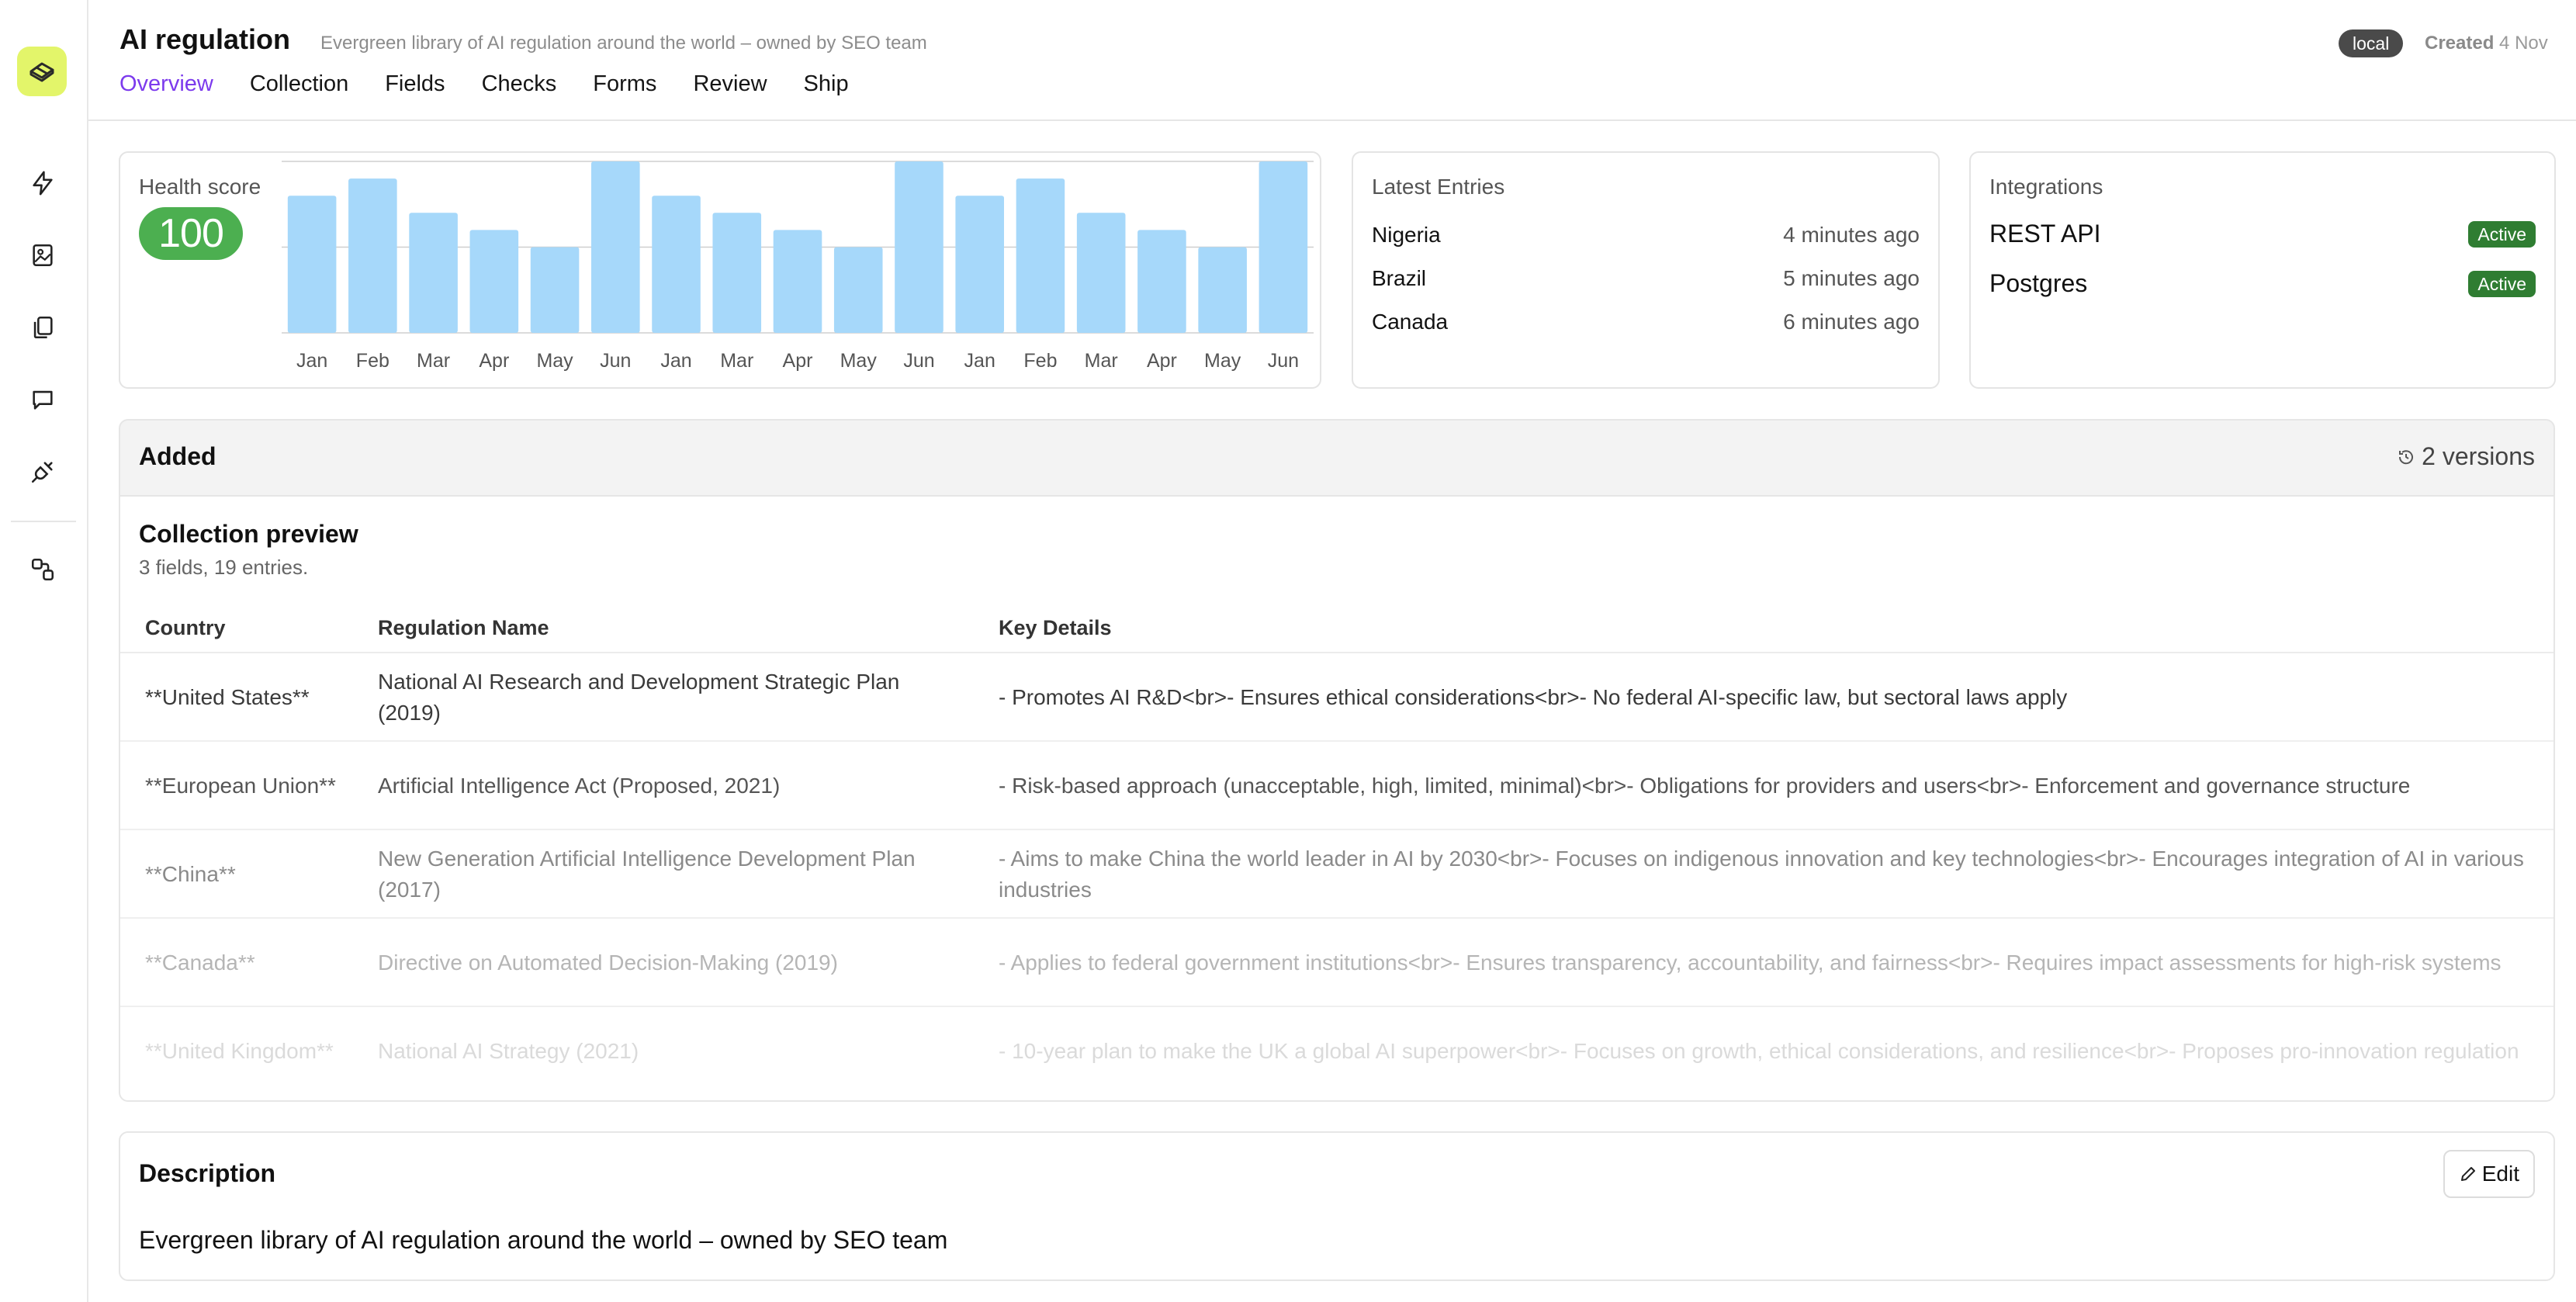 This screenshot has width=2576, height=1302. Describe the element at coordinates (1410, 322) in the screenshot. I see `entry-name: Canada` at that location.